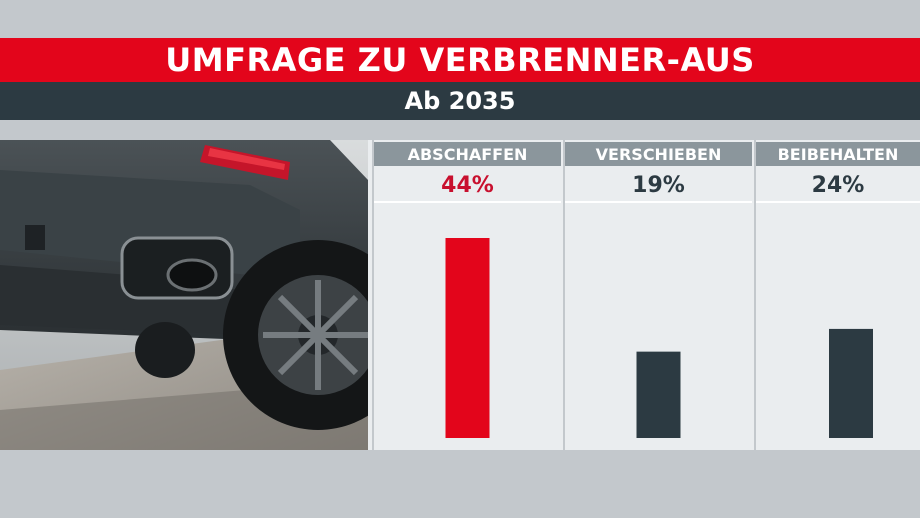 Image resolution: width=920 pixels, height=518 pixels. I want to click on chart-subtitle: Ab 2035, so click(460, 101).